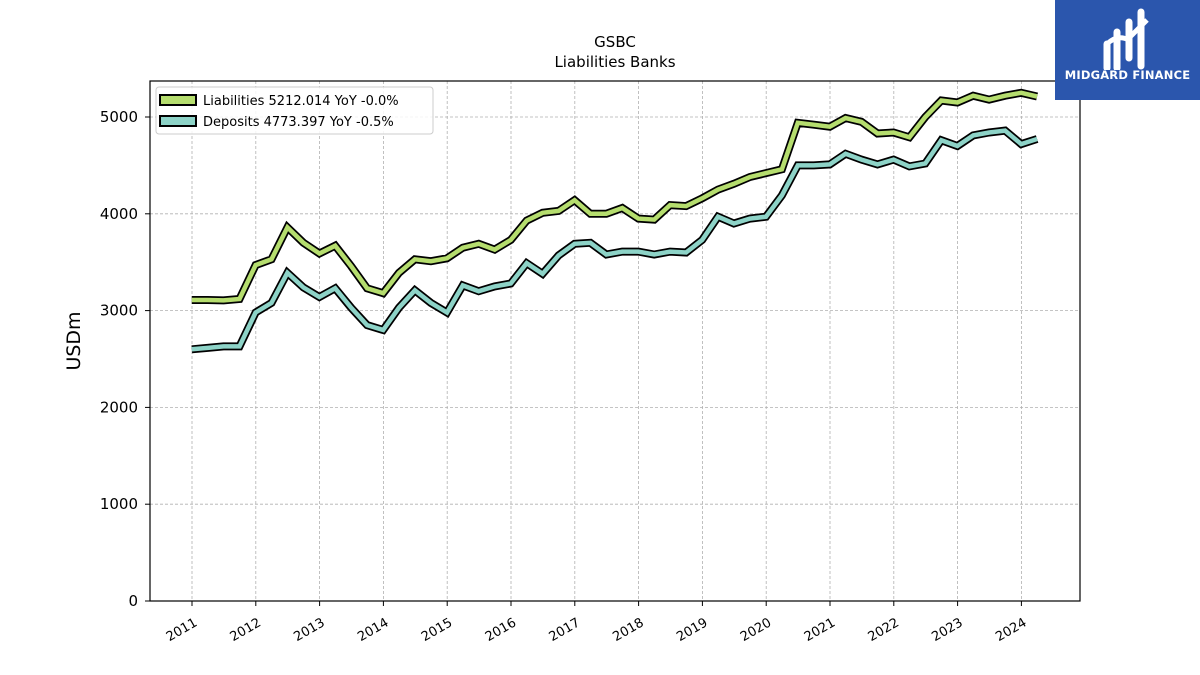 This screenshot has width=1200, height=675. I want to click on y-tick-label: 4000, so click(119, 214).